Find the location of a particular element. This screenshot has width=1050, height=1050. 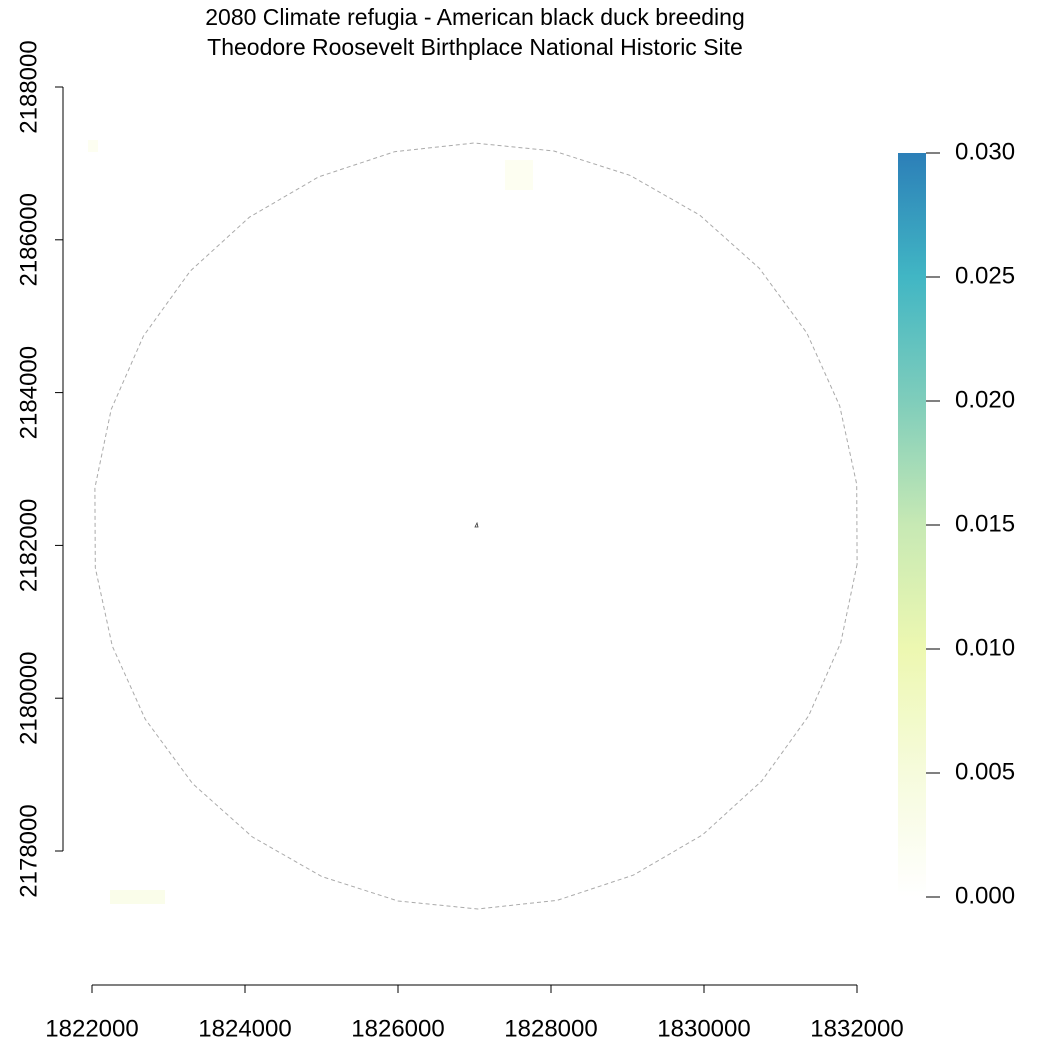

y-tick-label: 2186000 is located at coordinates (28, 239).